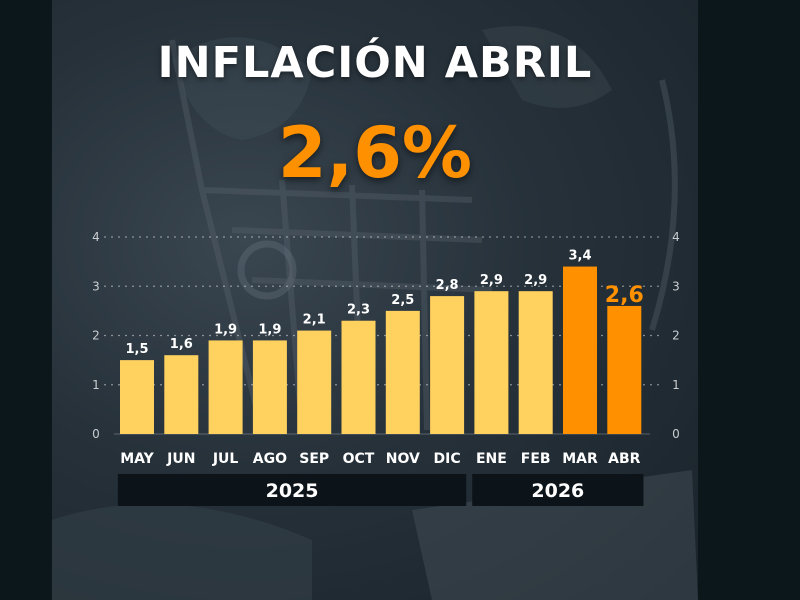  What do you see at coordinates (447, 365) in the screenshot?
I see `bar-dic` at bounding box center [447, 365].